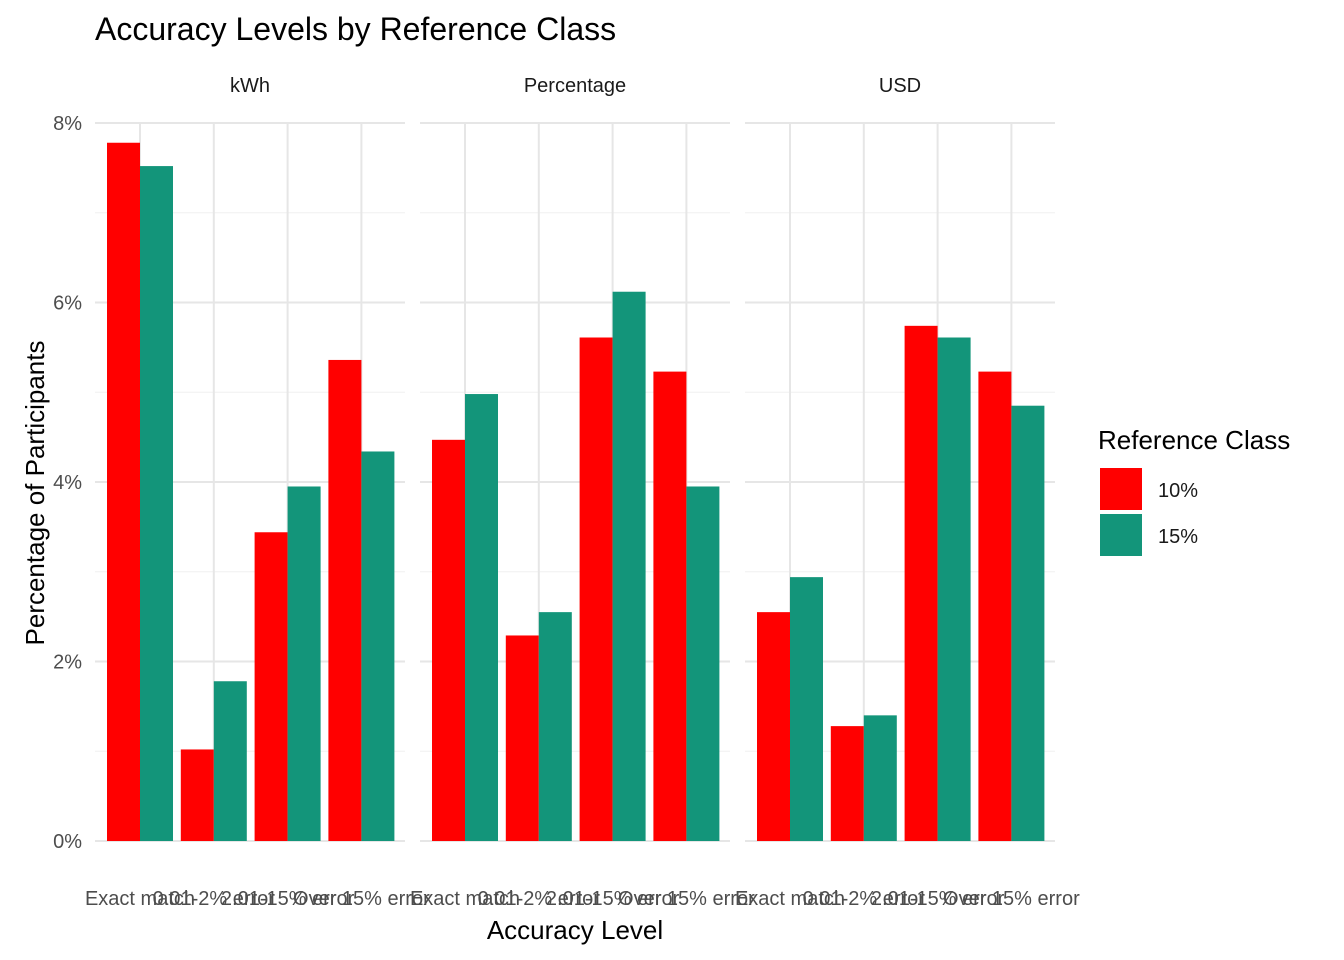 This screenshot has width=1344, height=960. What do you see at coordinates (250, 86) in the screenshot?
I see `facet-strip-label: kWh` at bounding box center [250, 86].